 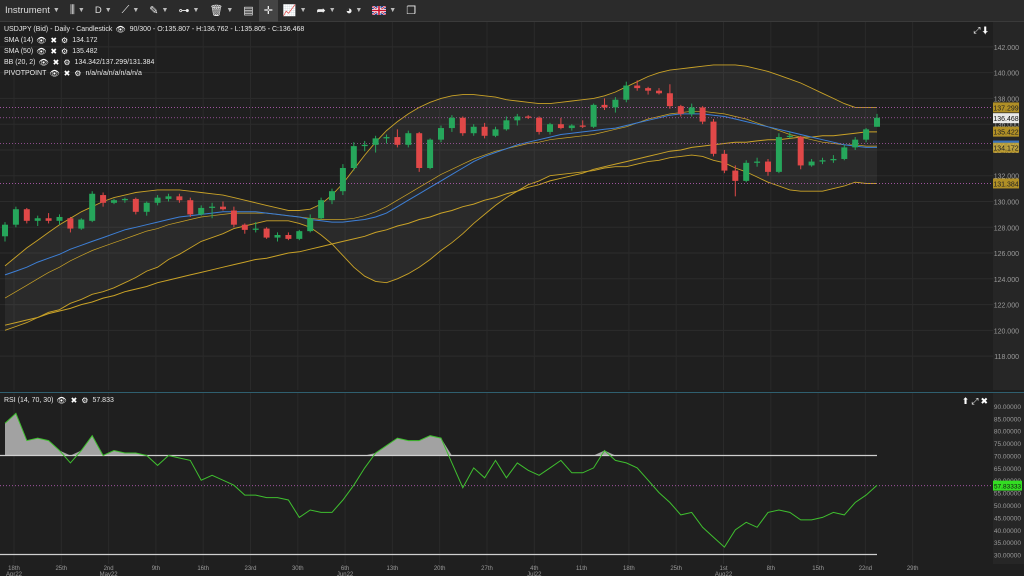 I want to click on rsi-legend: RSI (14, 70, 30) 👁 ✖ ⚙ 57.833, so click(x=59, y=400).